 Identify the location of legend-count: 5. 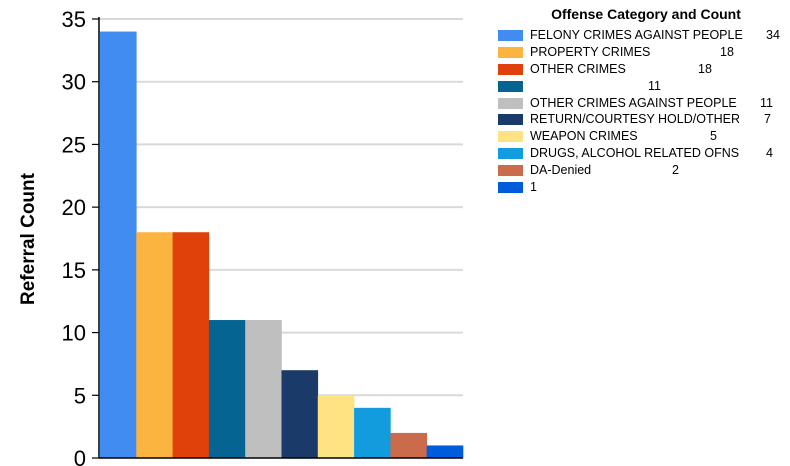
(713, 136).